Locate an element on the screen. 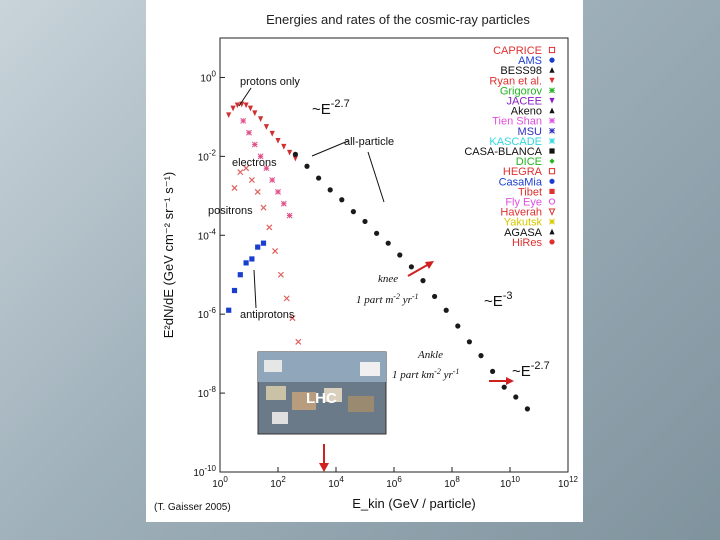 Image resolution: width=720 pixels, height=540 pixels. electrons-label: electrons is located at coordinates (254, 163).